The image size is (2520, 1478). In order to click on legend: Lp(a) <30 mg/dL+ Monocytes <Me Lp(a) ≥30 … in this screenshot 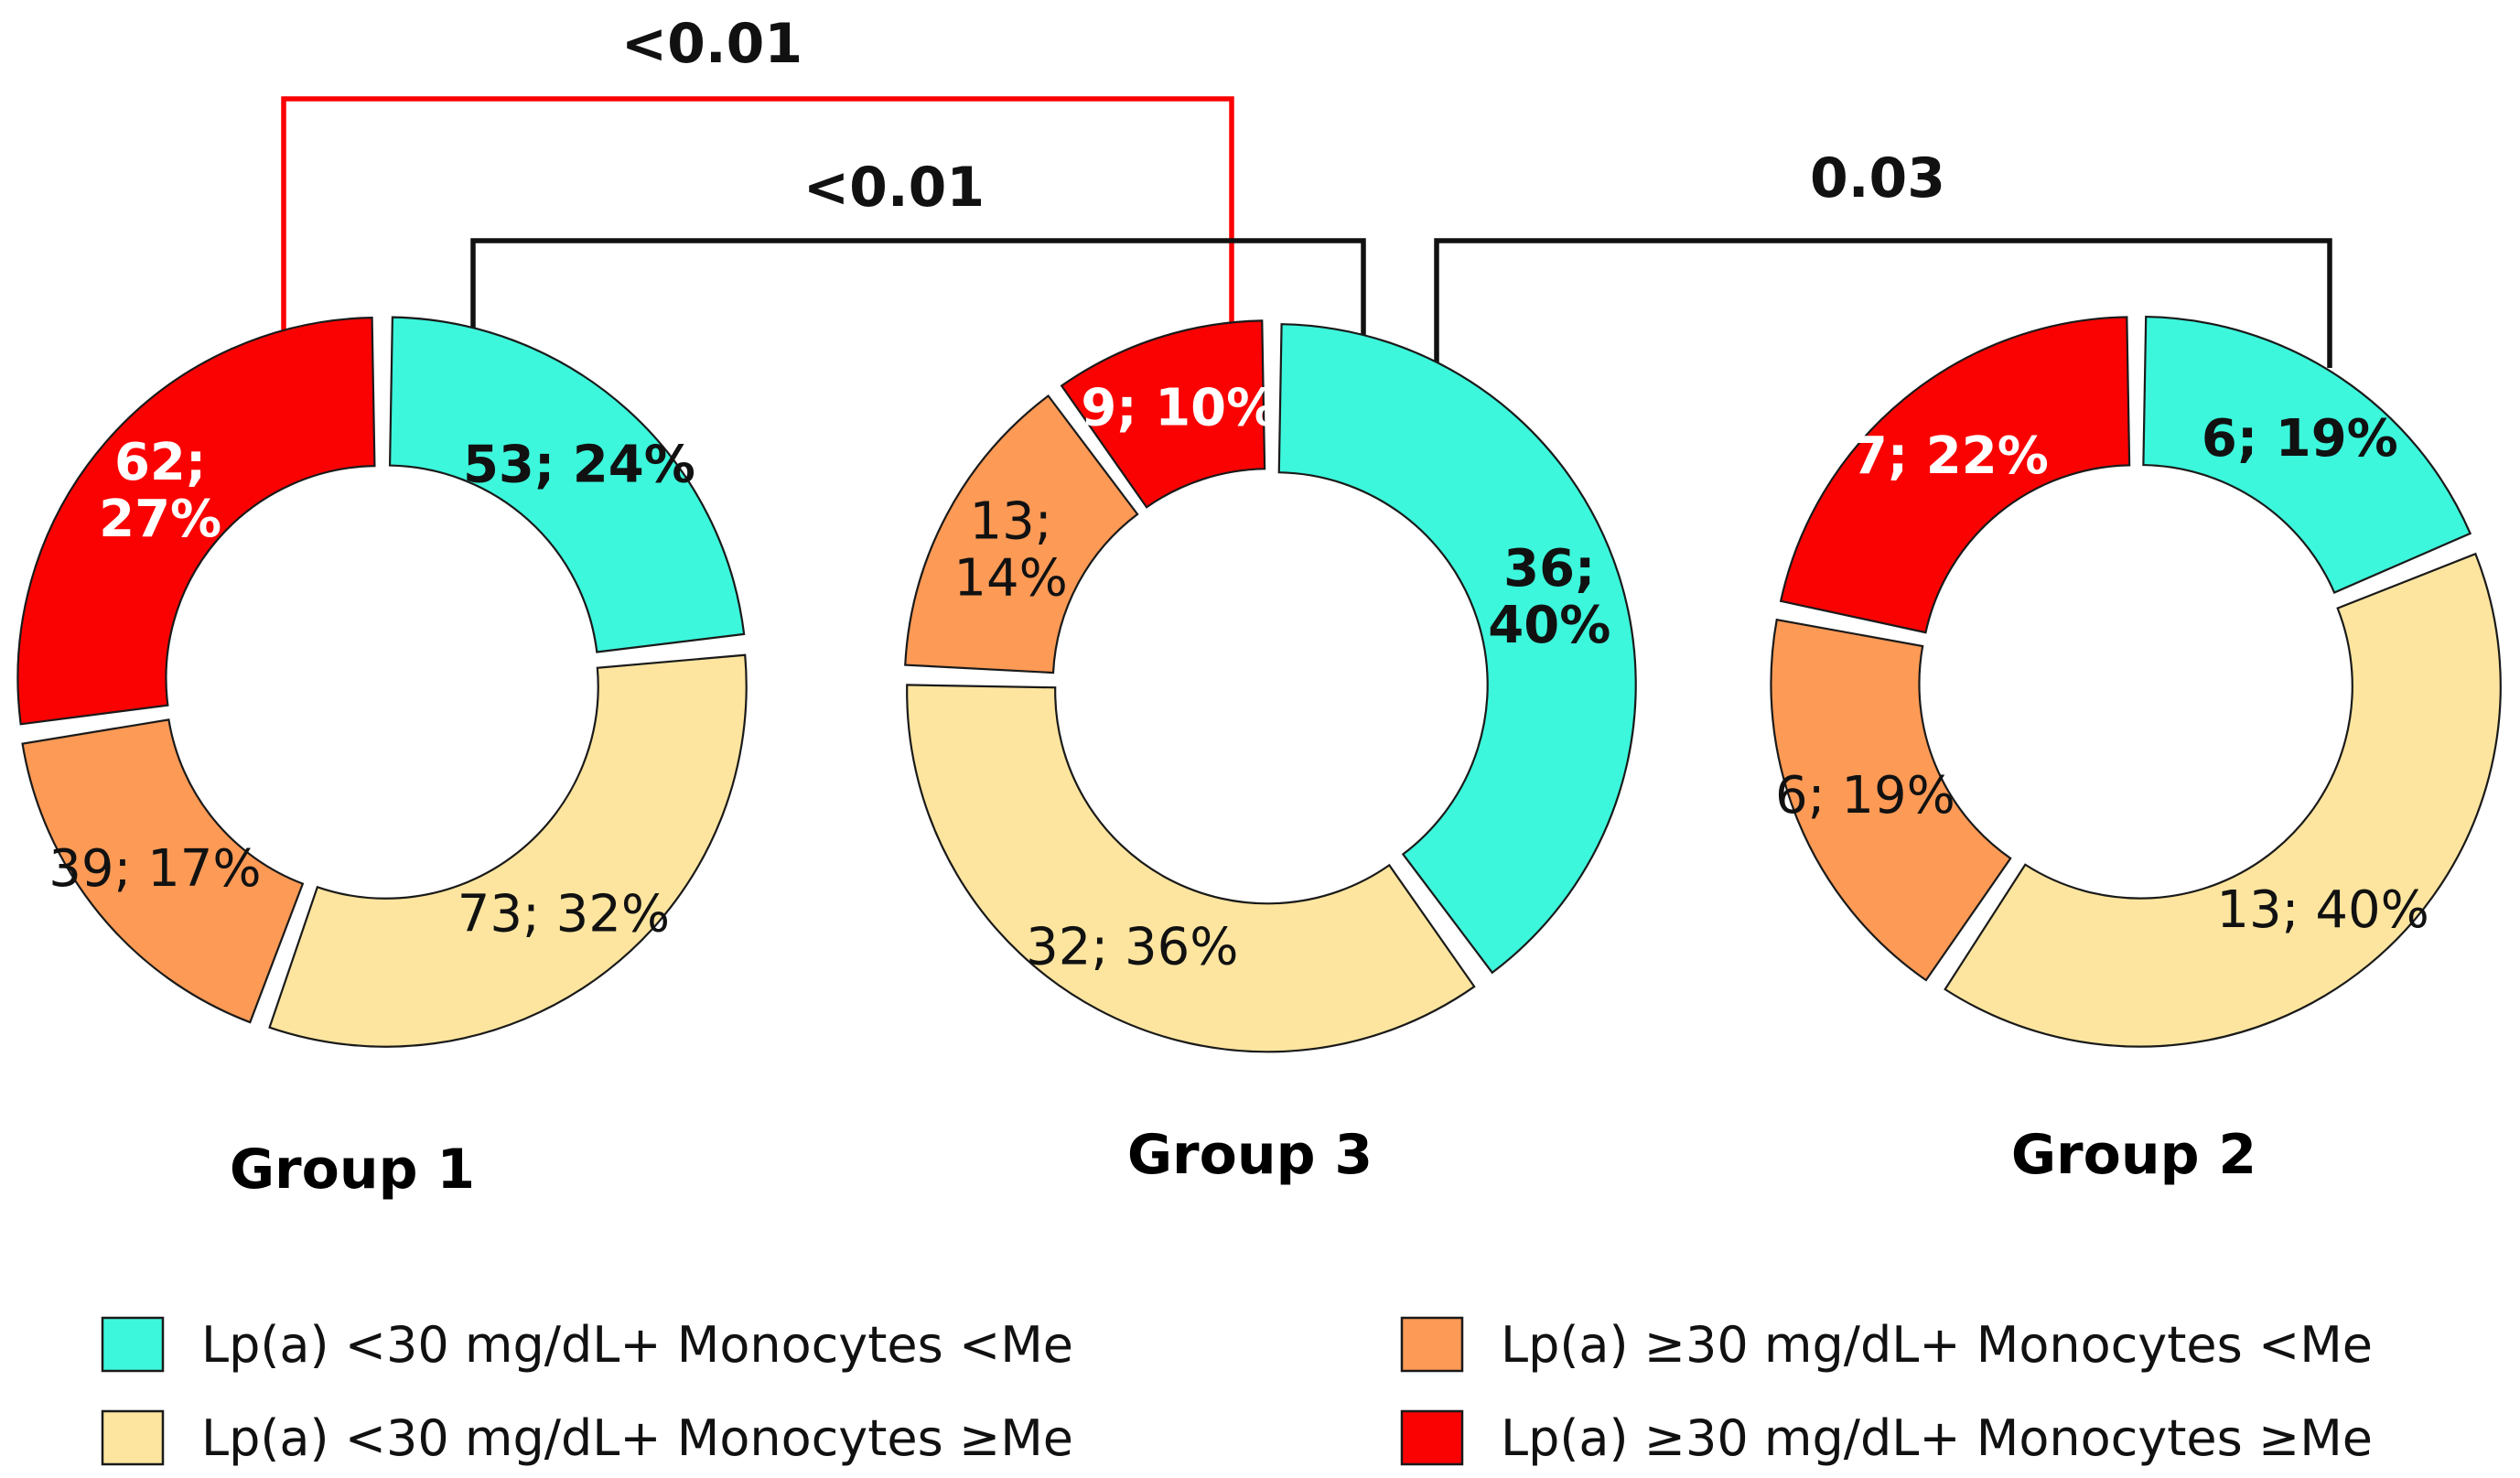, I will do `click(1237, 1391)`.